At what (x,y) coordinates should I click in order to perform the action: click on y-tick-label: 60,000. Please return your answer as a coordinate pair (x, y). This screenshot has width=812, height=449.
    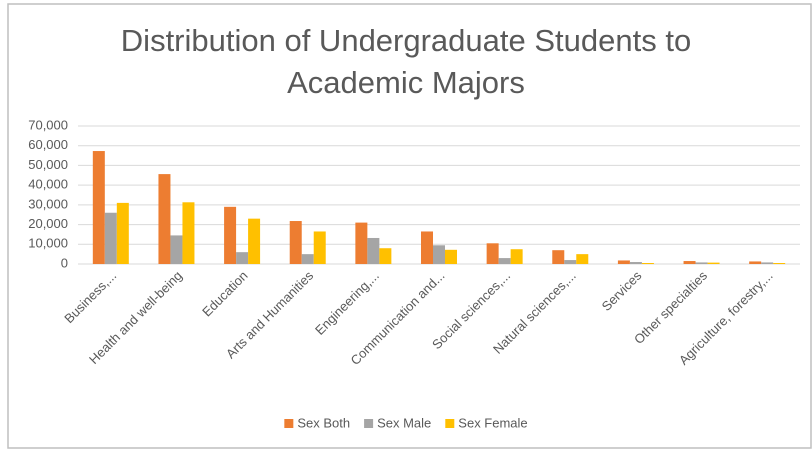
    Looking at the image, I should click on (48, 144).